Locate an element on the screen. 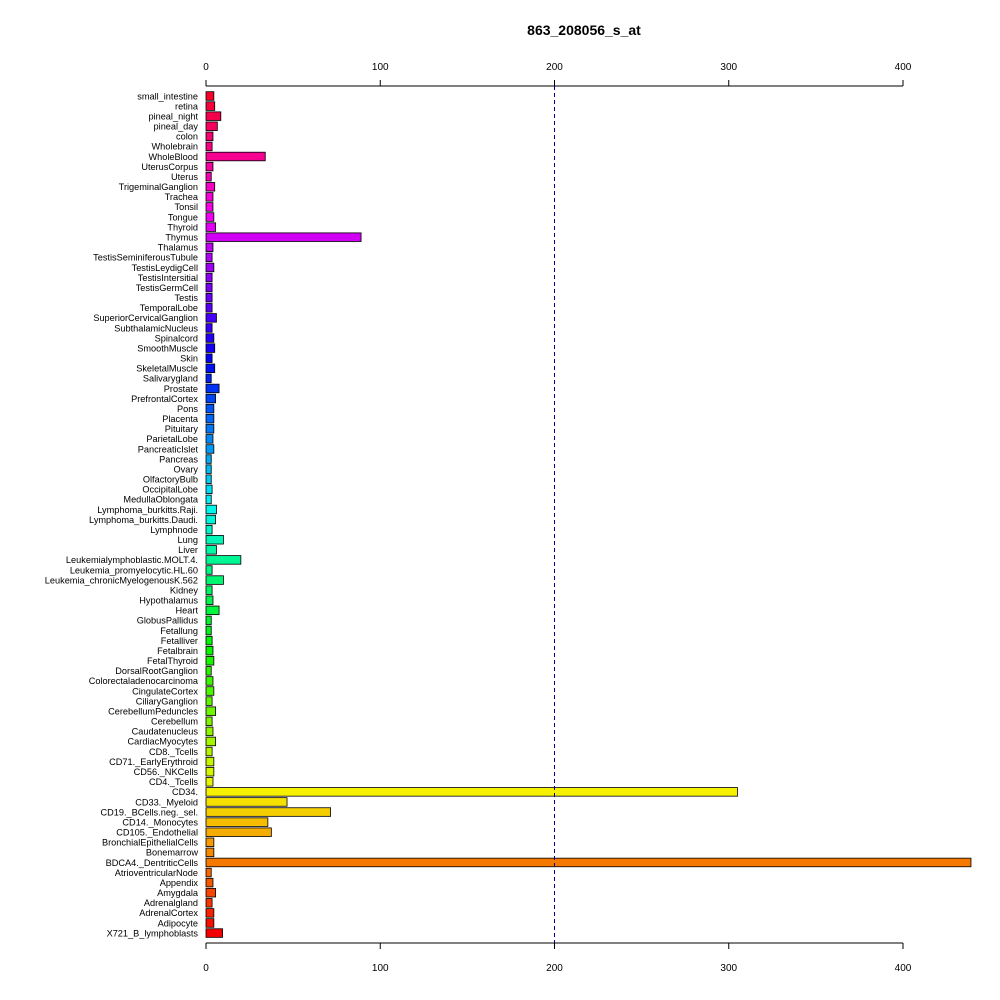 The width and height of the screenshot is (1000, 1000). category-label: Prostate is located at coordinates (181, 389).